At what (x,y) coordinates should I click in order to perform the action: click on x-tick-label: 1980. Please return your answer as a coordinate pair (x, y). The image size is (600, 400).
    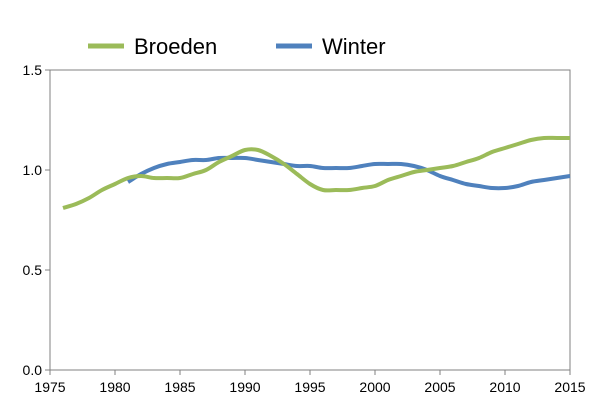
    Looking at the image, I should click on (114, 387).